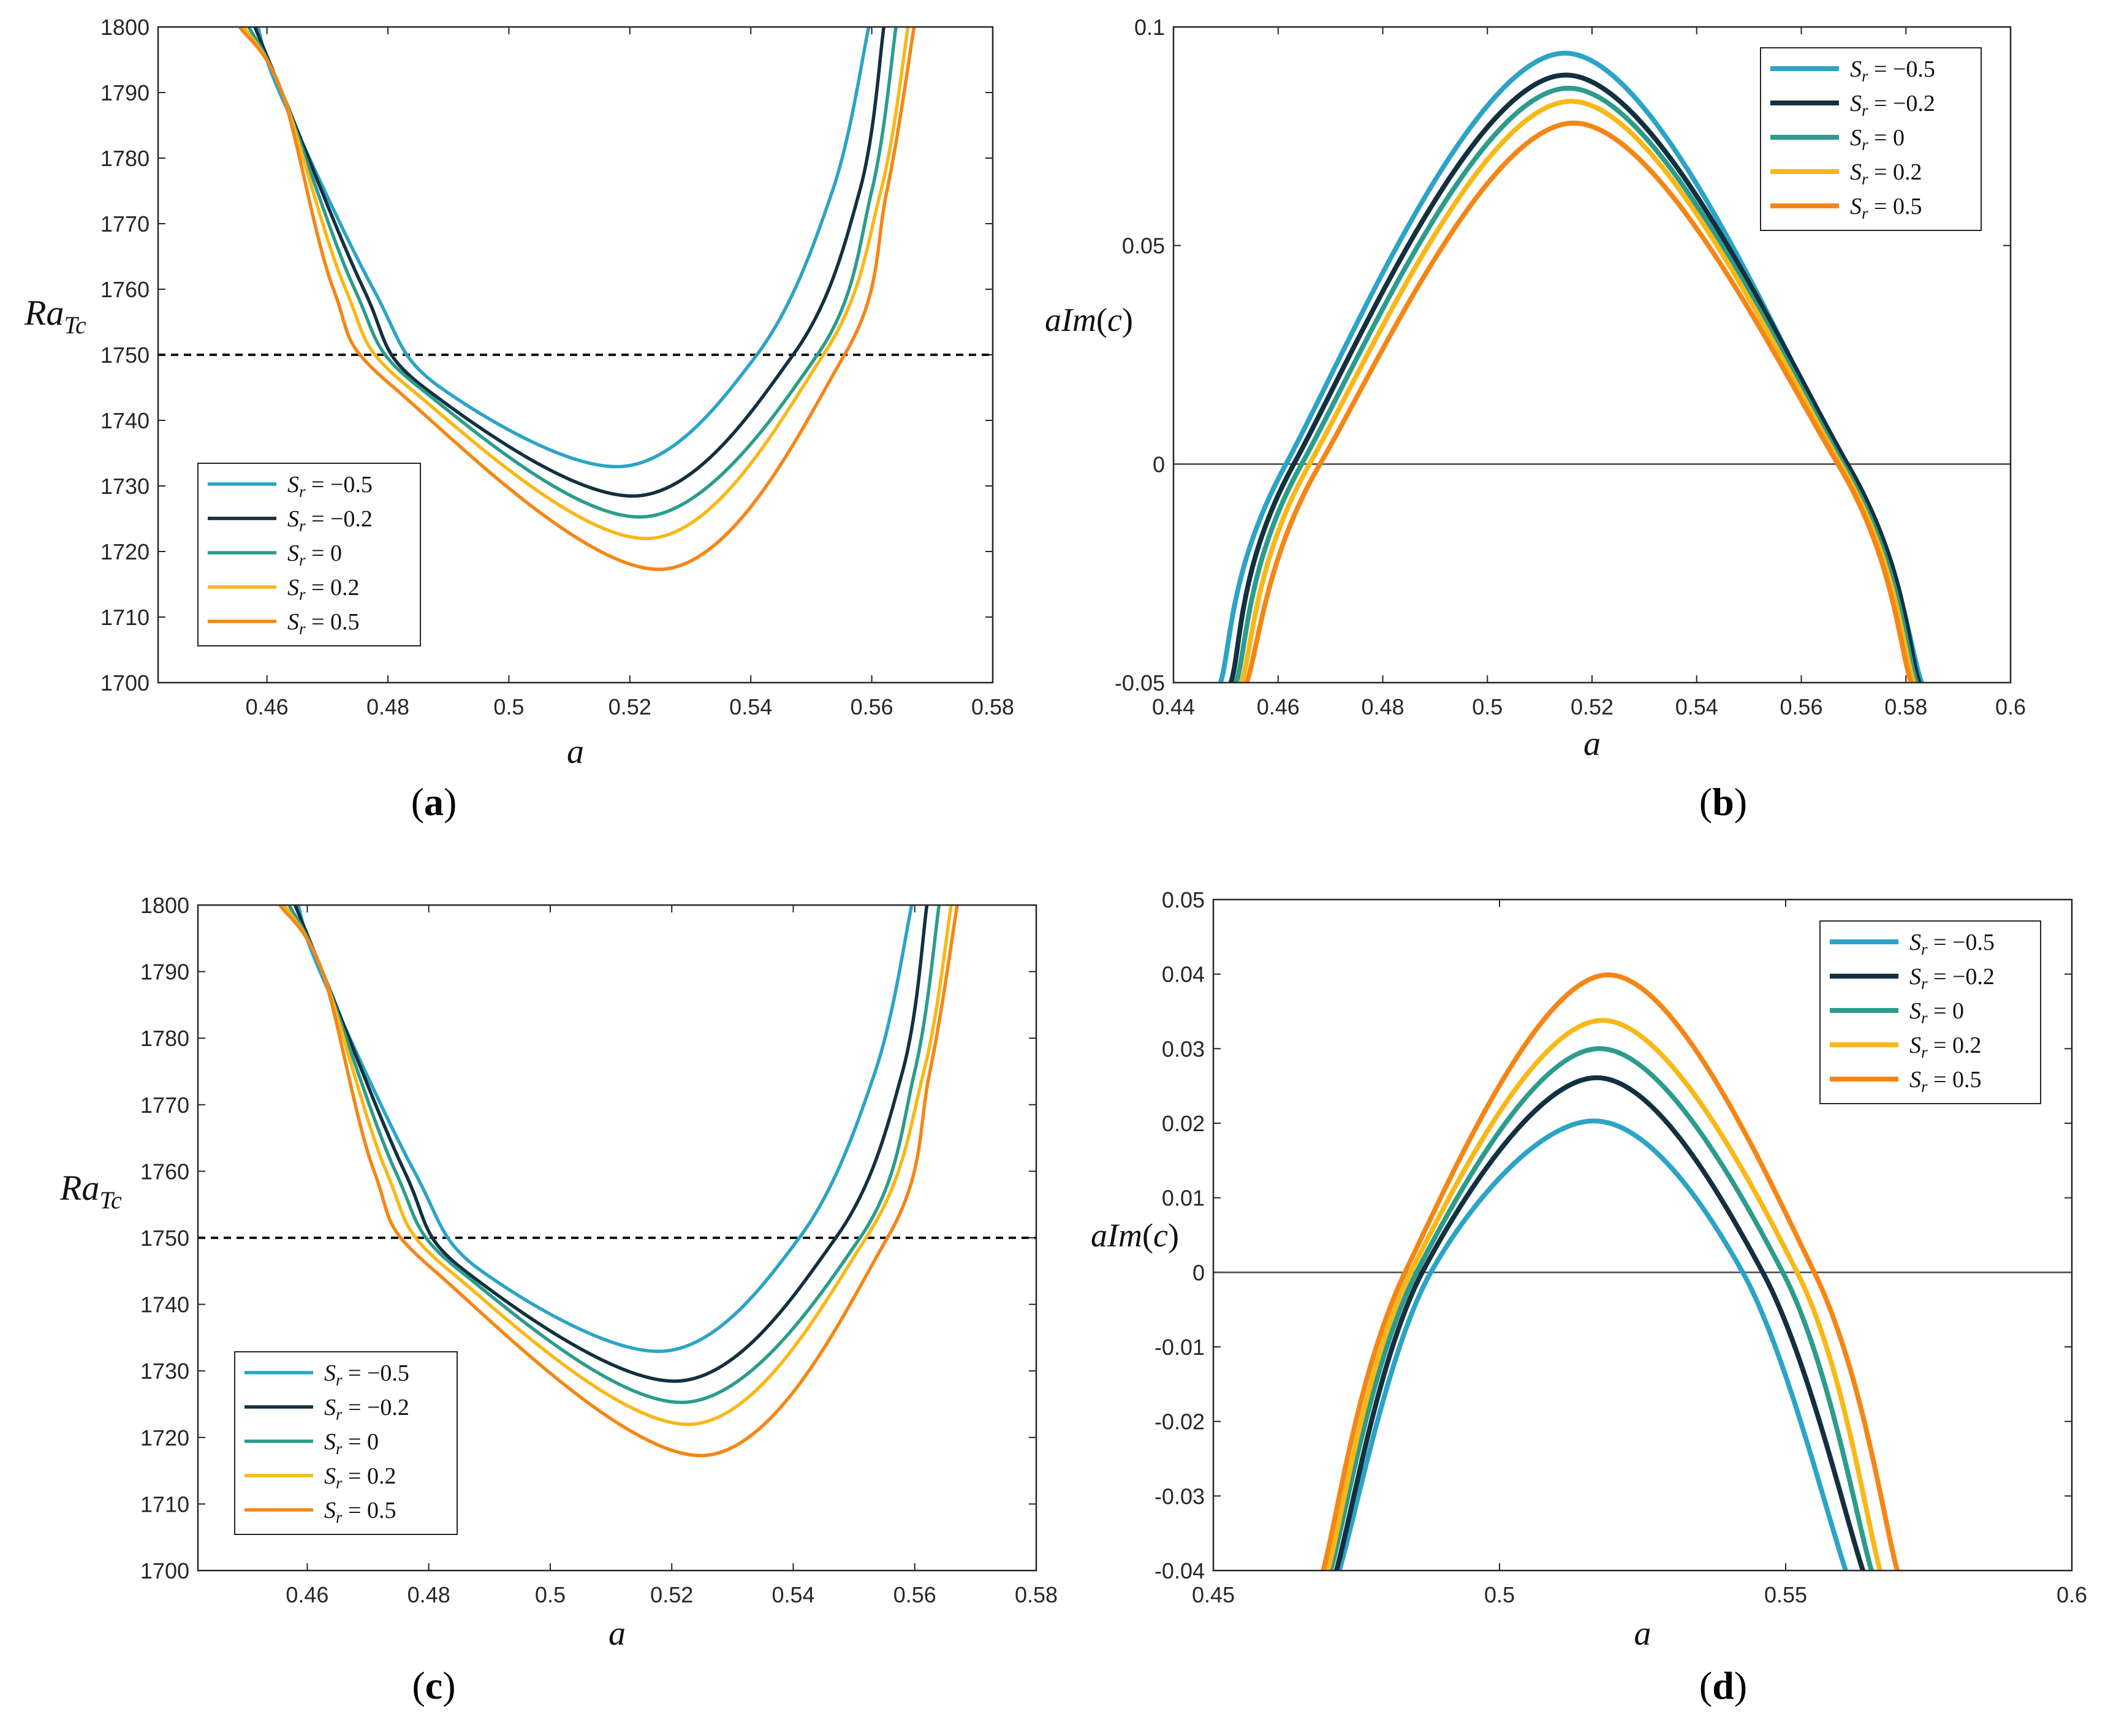 The width and height of the screenshot is (2108, 1736). What do you see at coordinates (1785, 1594) in the screenshot?
I see `x-tick-label: 0.55` at bounding box center [1785, 1594].